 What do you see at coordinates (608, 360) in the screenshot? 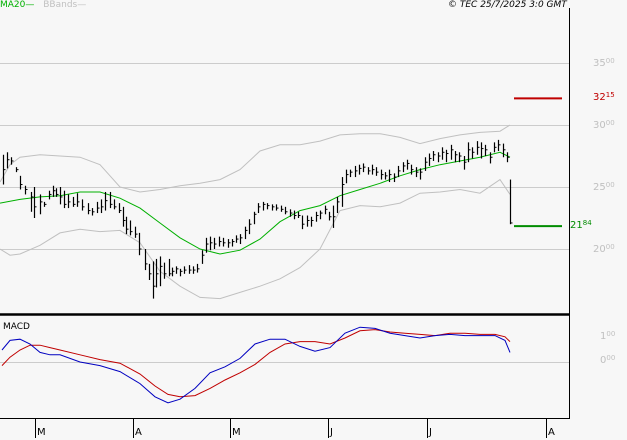
I see `macd-axis-label: 000` at bounding box center [608, 360].